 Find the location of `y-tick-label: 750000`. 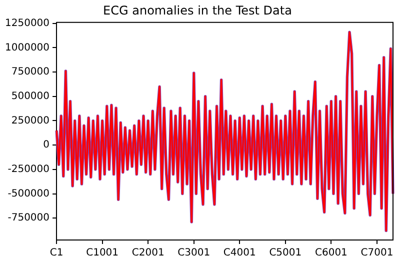

y-tick-label: 750000 is located at coordinates (30, 72).